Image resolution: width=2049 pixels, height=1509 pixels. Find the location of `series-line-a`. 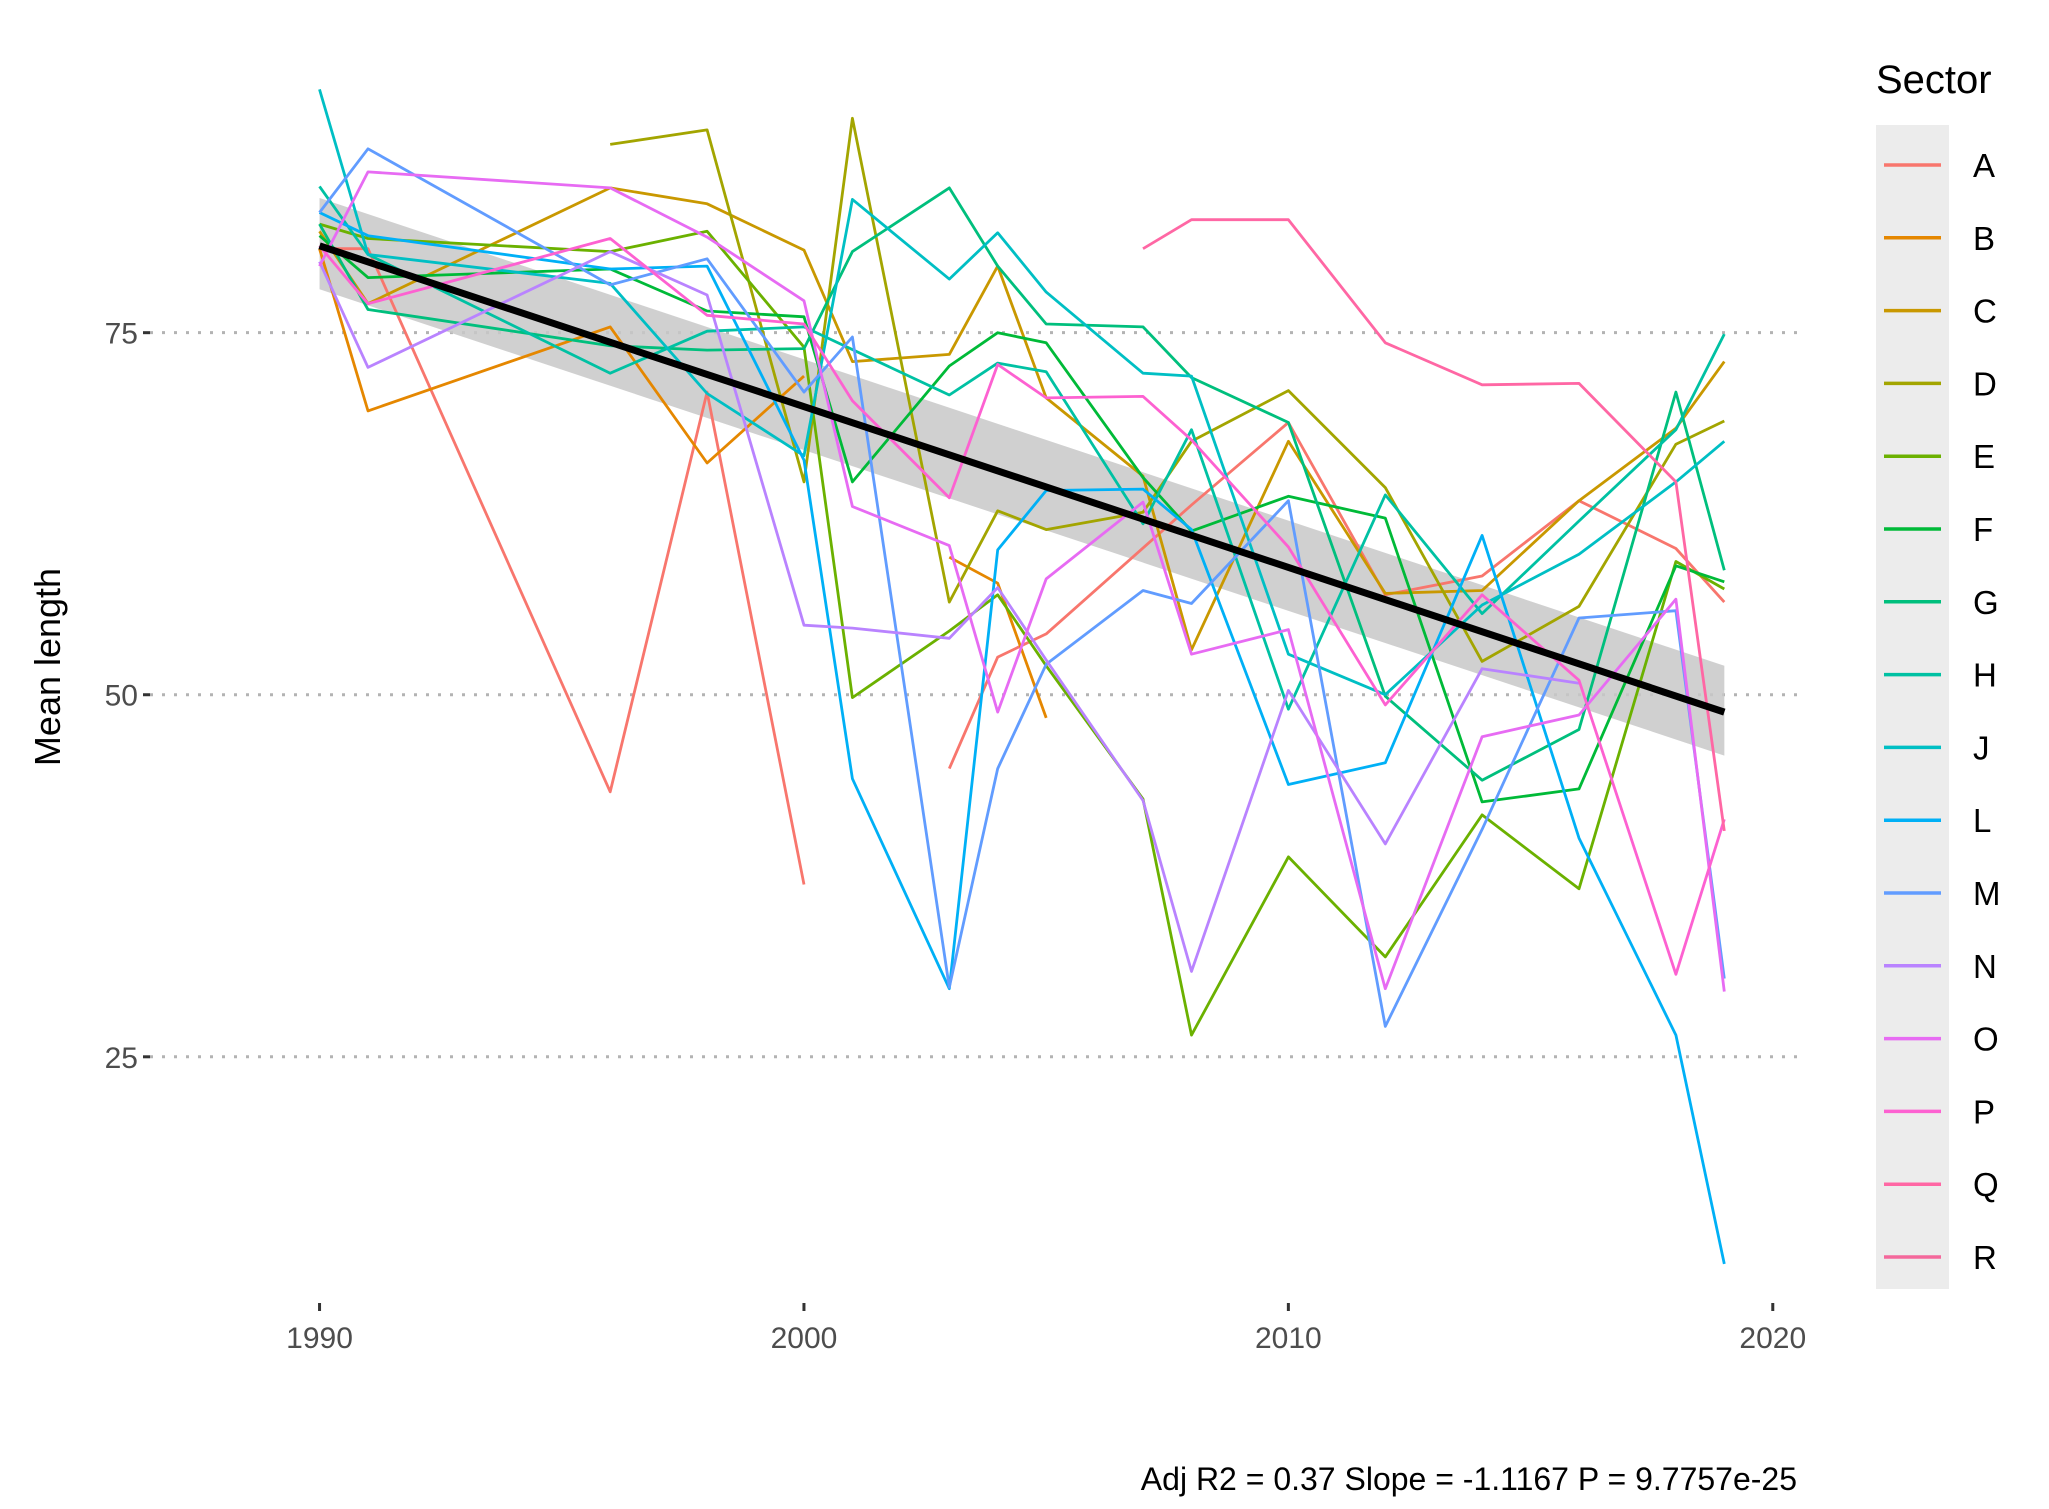

series-line-a is located at coordinates (562, 566).